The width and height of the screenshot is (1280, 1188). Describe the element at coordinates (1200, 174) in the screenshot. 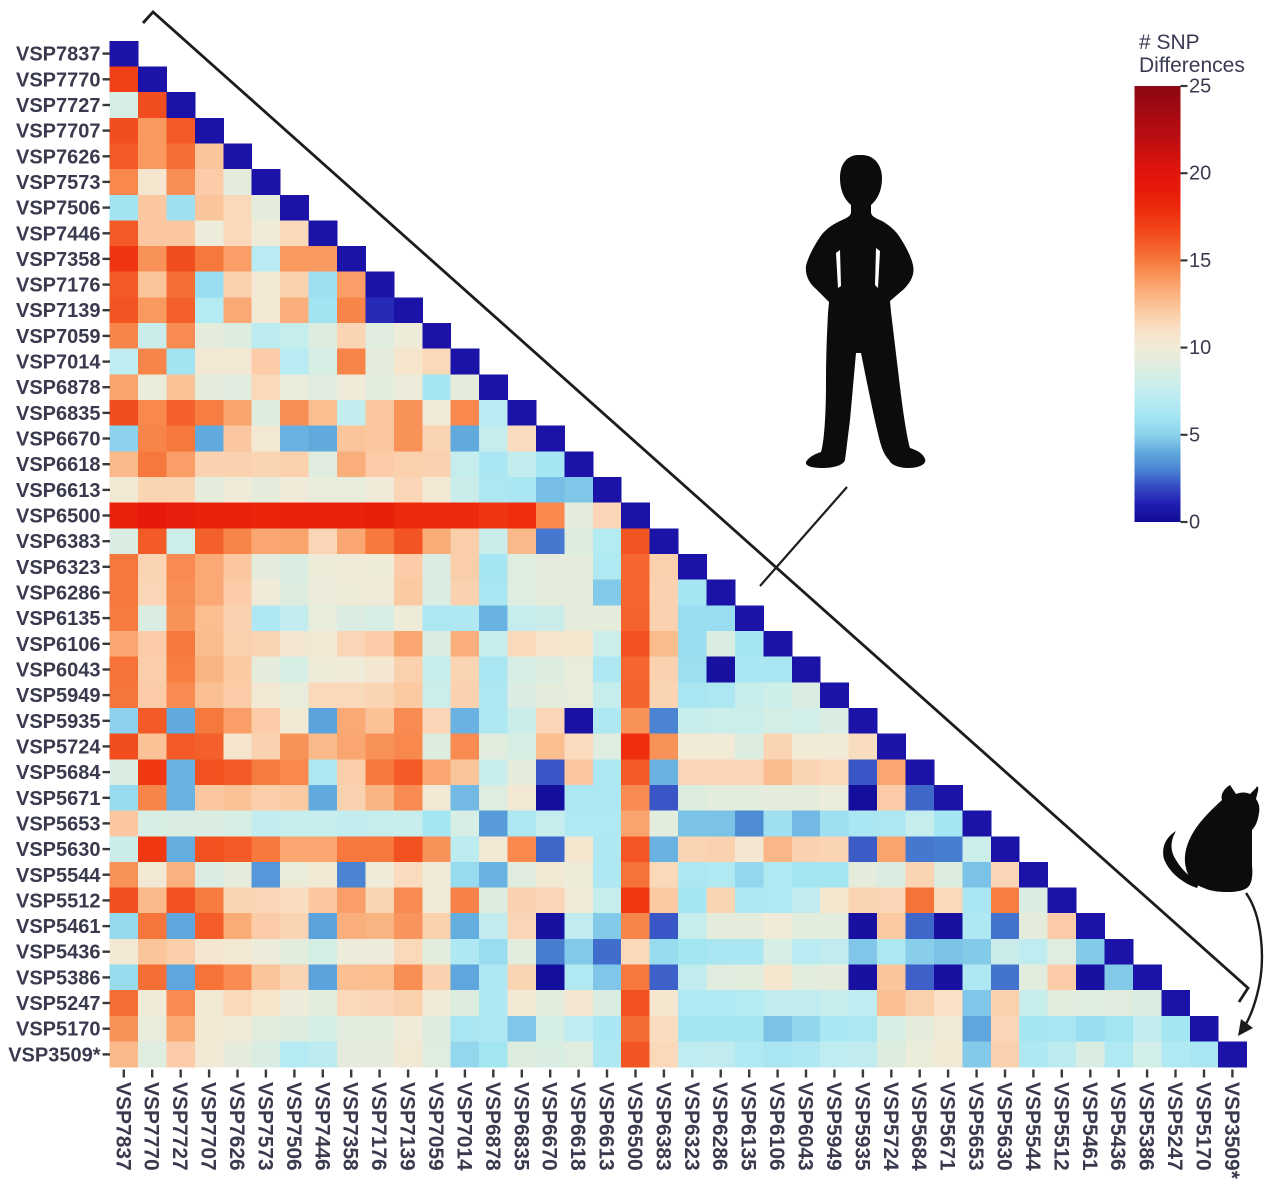

I see `svg-text: 20` at that location.